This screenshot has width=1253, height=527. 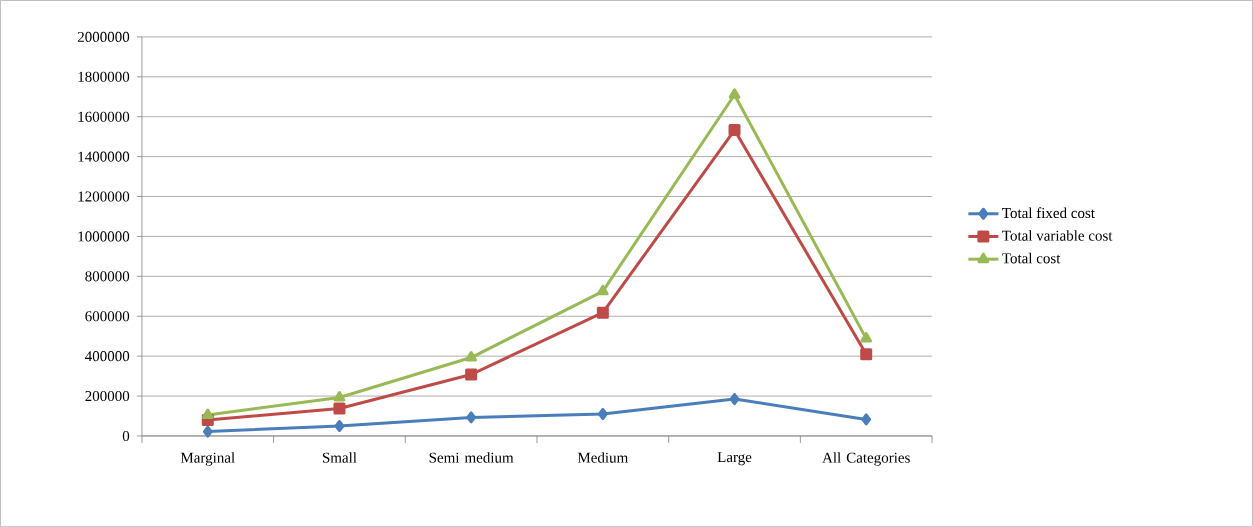 I want to click on y-tick-label: 400000, so click(x=107, y=356).